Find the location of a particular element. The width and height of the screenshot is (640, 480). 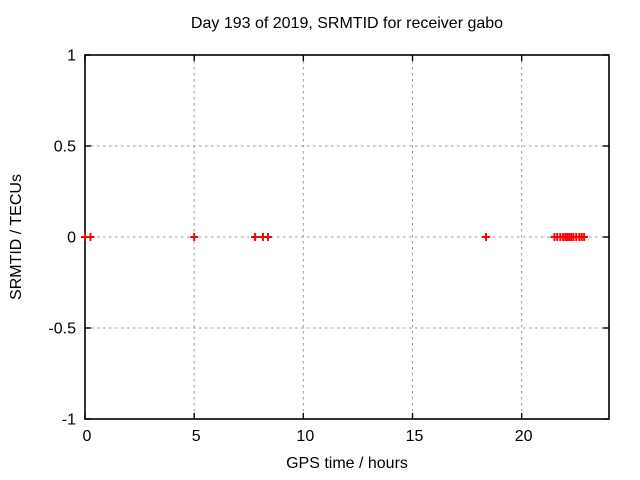

y-tick-label: -1 is located at coordinates (69, 420).